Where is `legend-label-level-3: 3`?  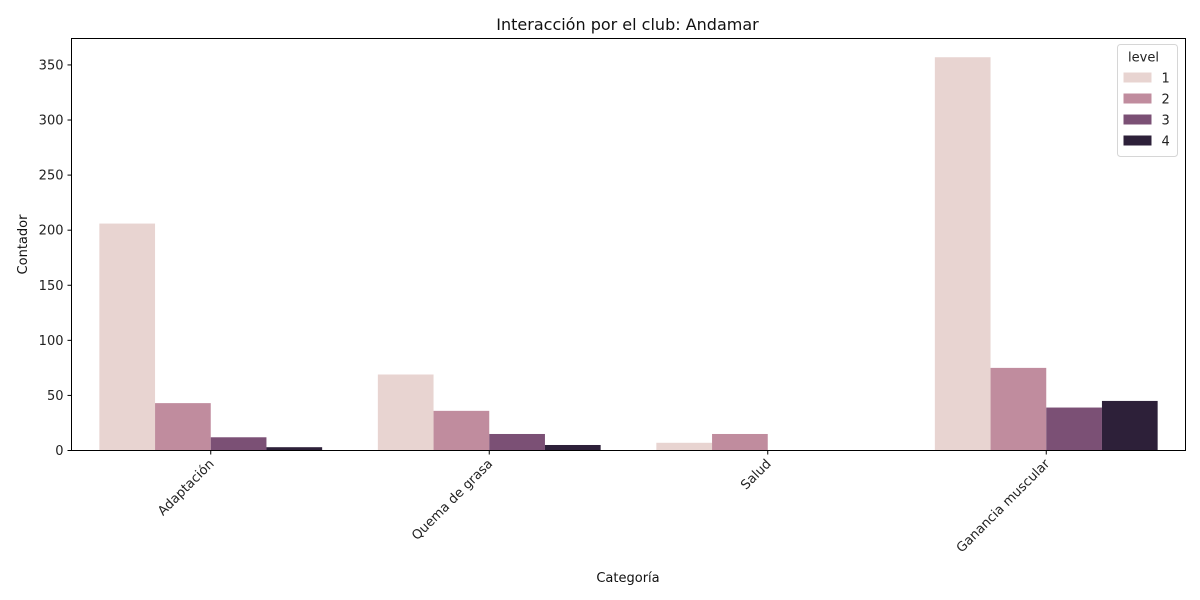
legend-label-level-3: 3 is located at coordinates (1166, 121).